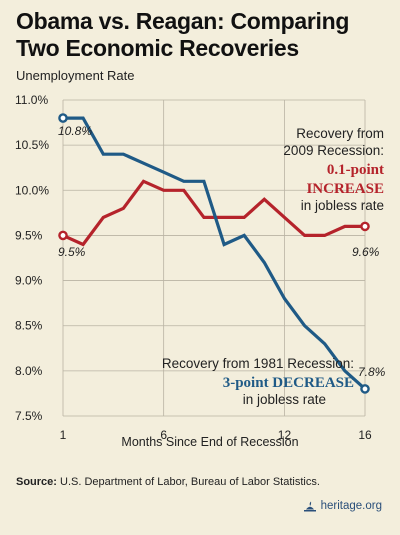  Describe the element at coordinates (31, 100) in the screenshot. I see `y-tick-label: 11.0%` at that location.